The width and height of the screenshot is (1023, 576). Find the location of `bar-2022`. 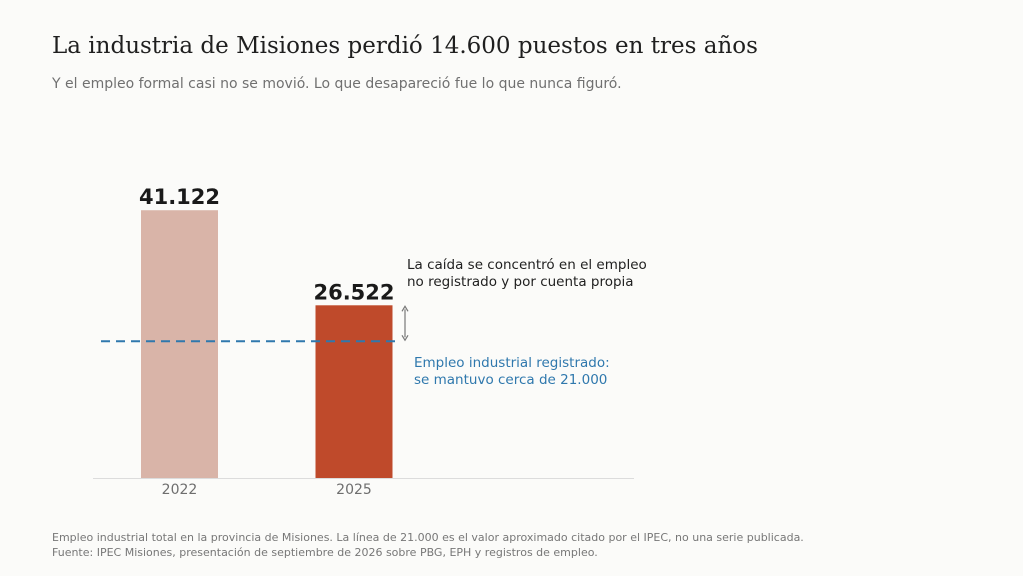

bar-2022 is located at coordinates (179, 344).